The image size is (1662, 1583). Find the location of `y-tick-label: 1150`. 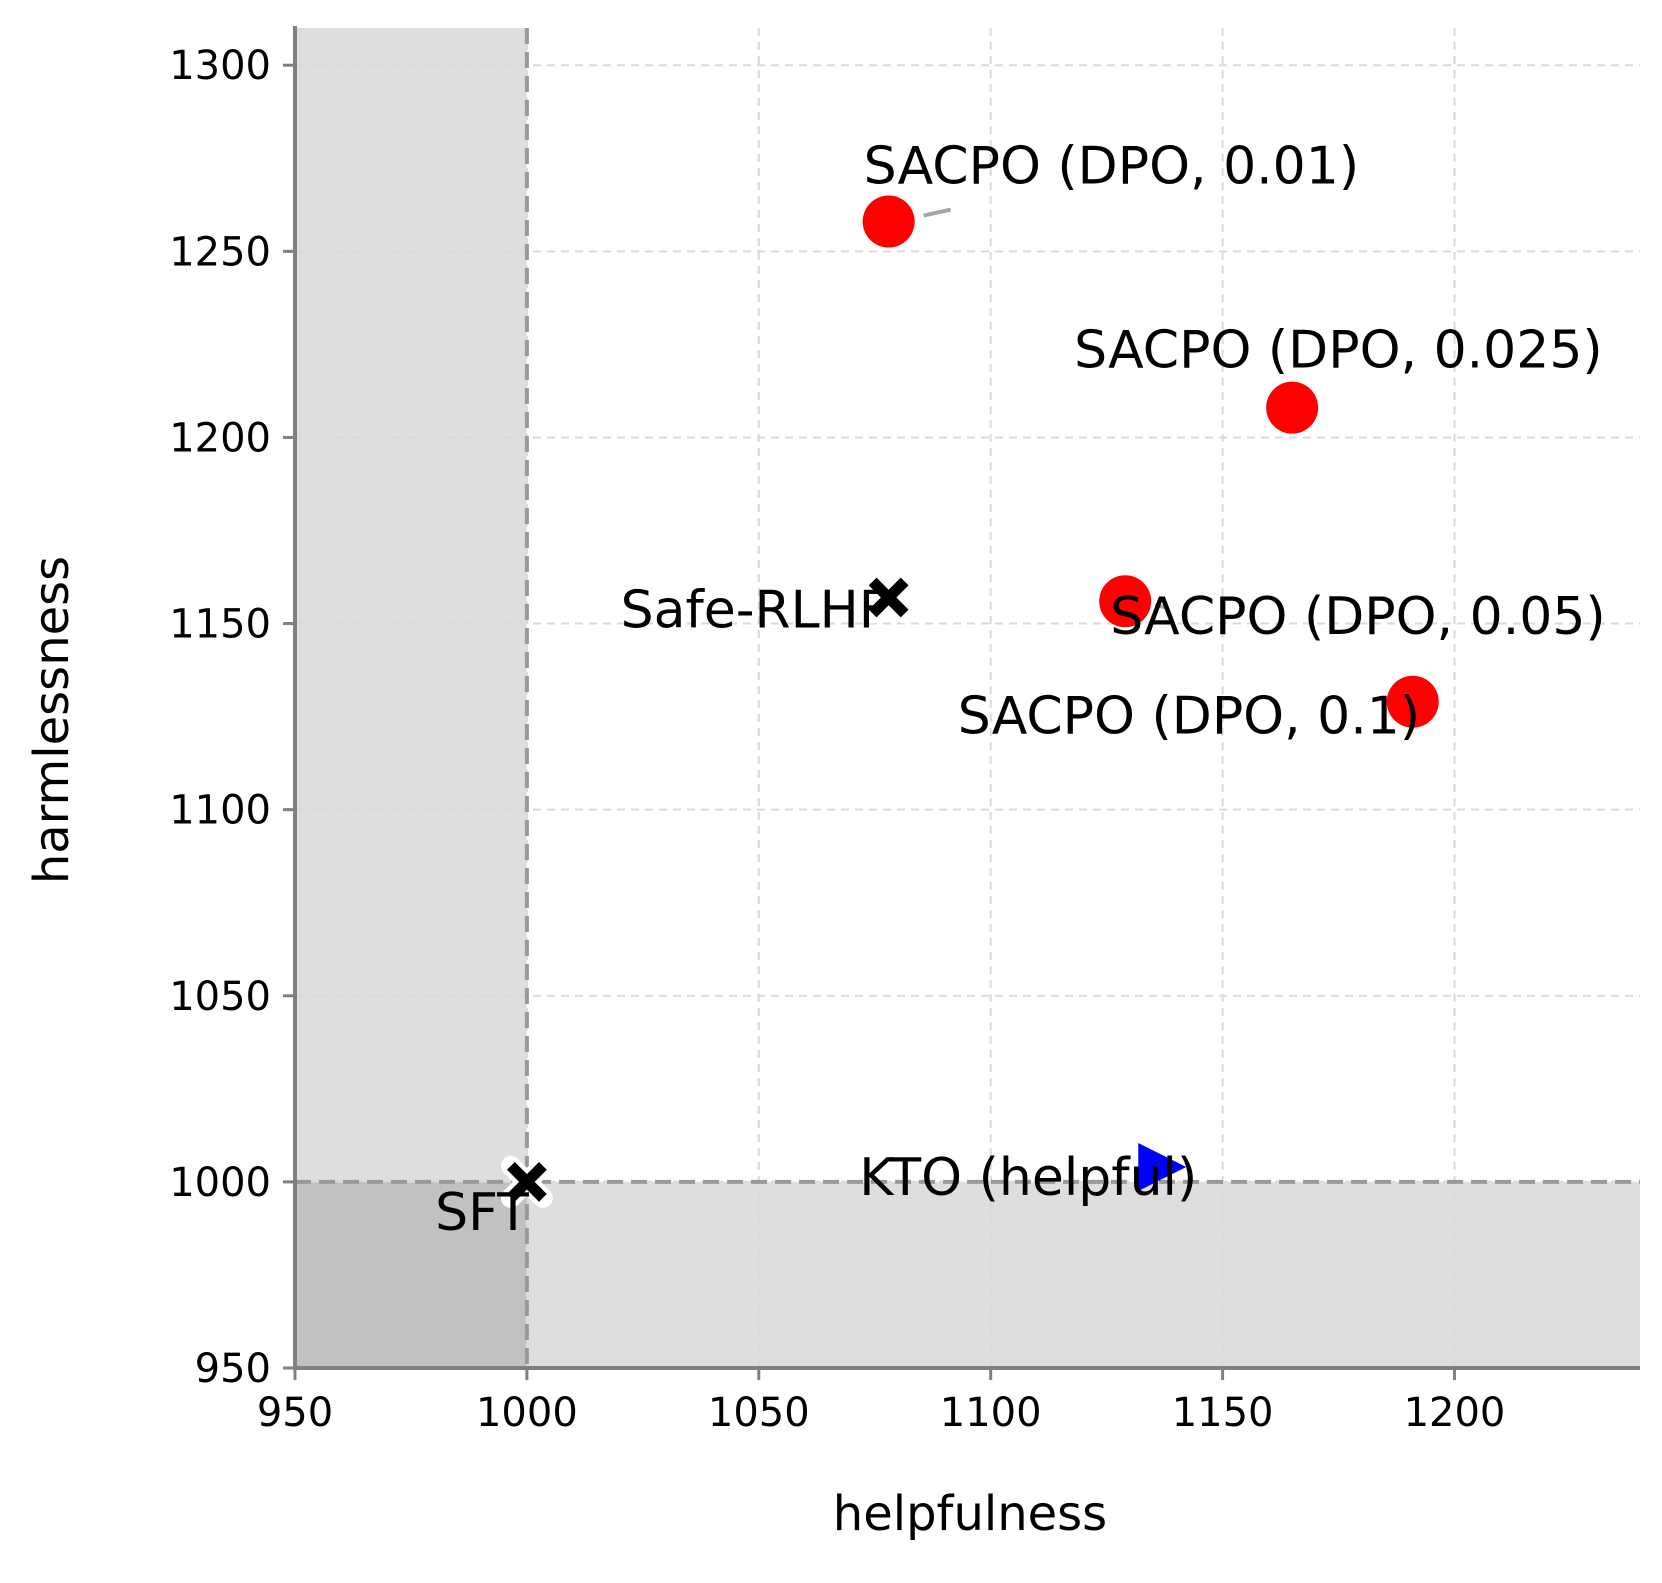

y-tick-label: 1150 is located at coordinates (220, 625).